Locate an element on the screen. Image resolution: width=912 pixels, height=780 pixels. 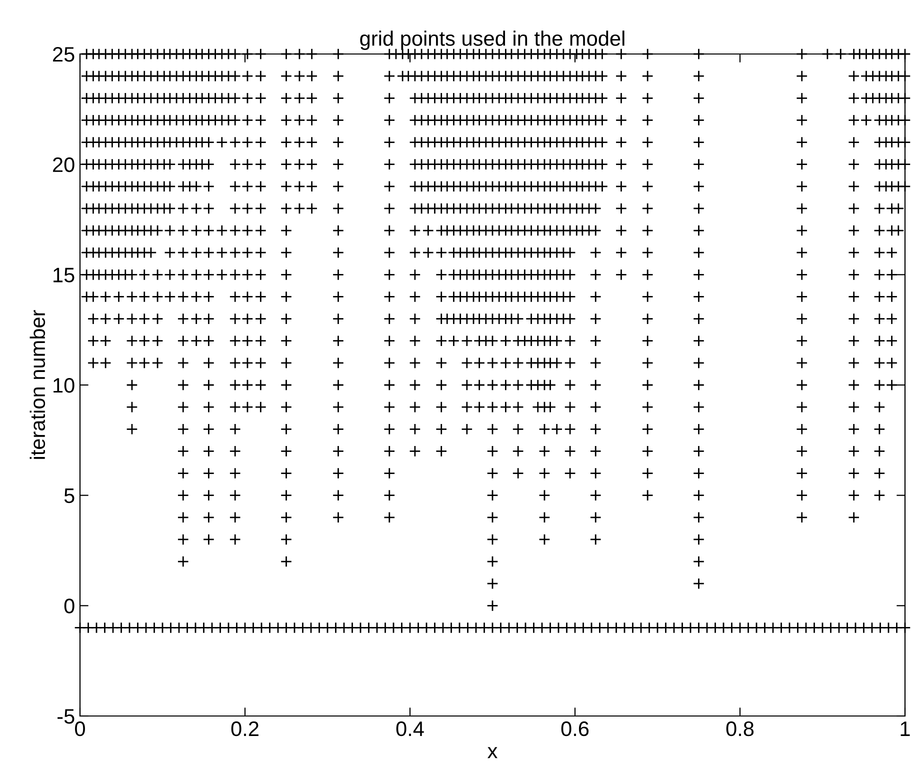
chart-title: grid points used in the model is located at coordinates (492, 40).